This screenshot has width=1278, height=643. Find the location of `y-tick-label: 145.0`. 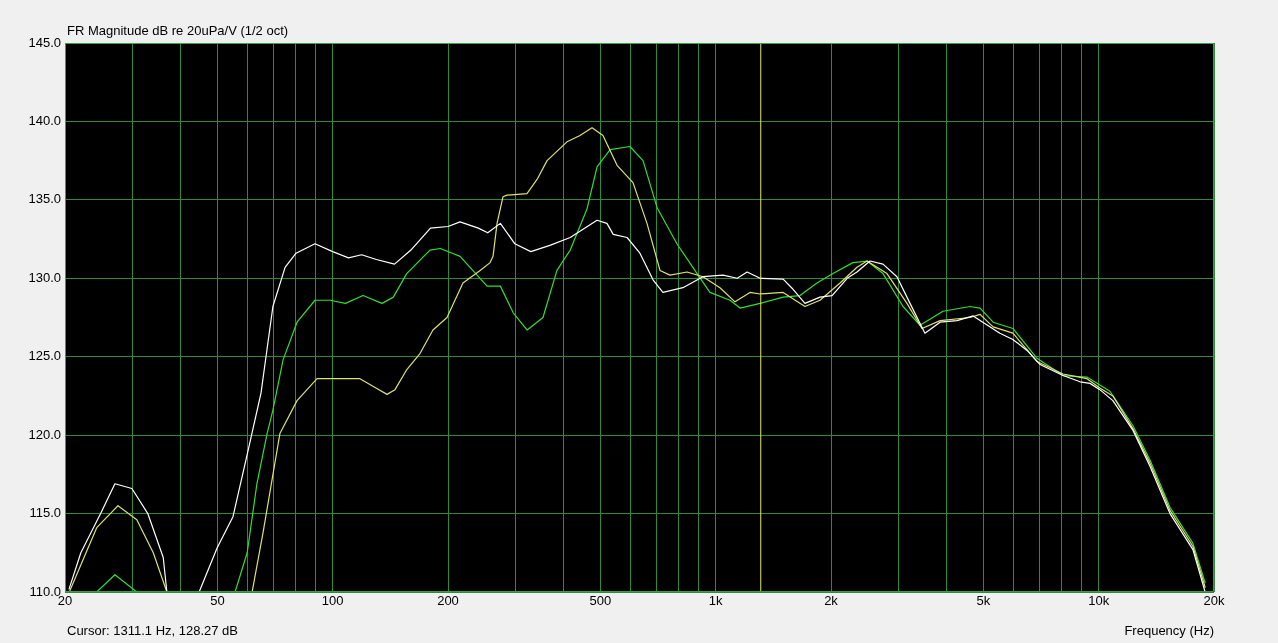

y-tick-label: 145.0 is located at coordinates (44, 42).